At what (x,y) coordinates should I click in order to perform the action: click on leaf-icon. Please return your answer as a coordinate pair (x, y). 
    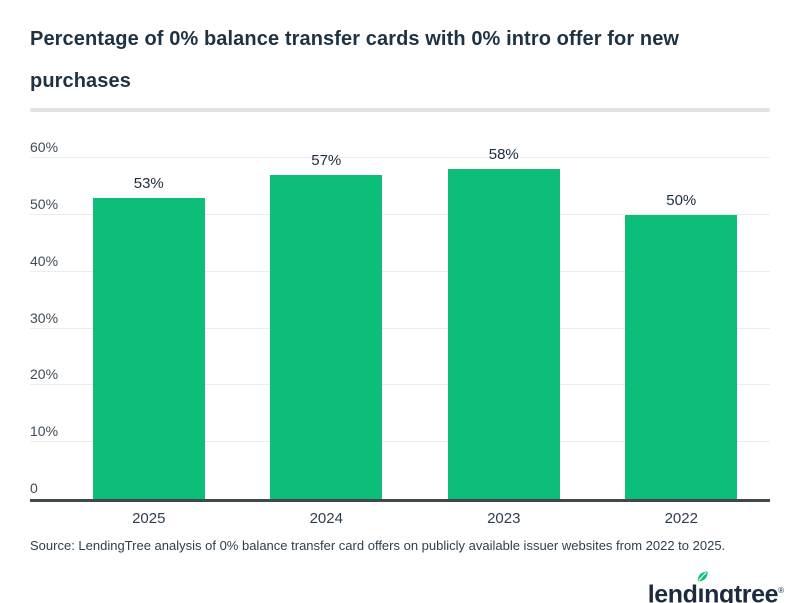
    Looking at the image, I should click on (702, 576).